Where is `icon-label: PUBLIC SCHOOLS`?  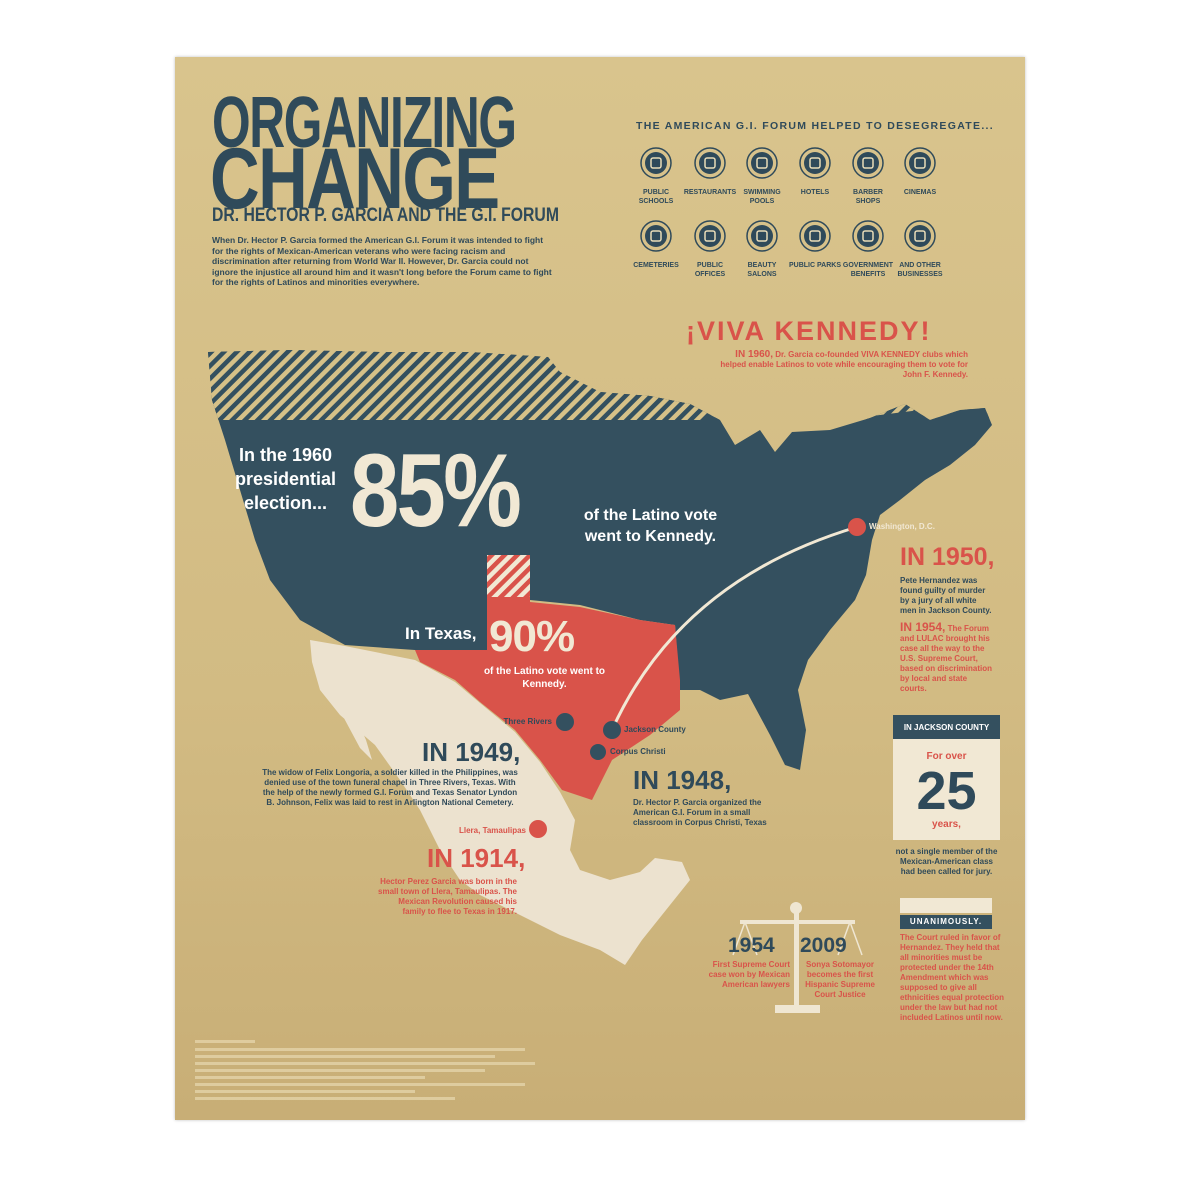
icon-label: PUBLIC SCHOOLS is located at coordinates (656, 197).